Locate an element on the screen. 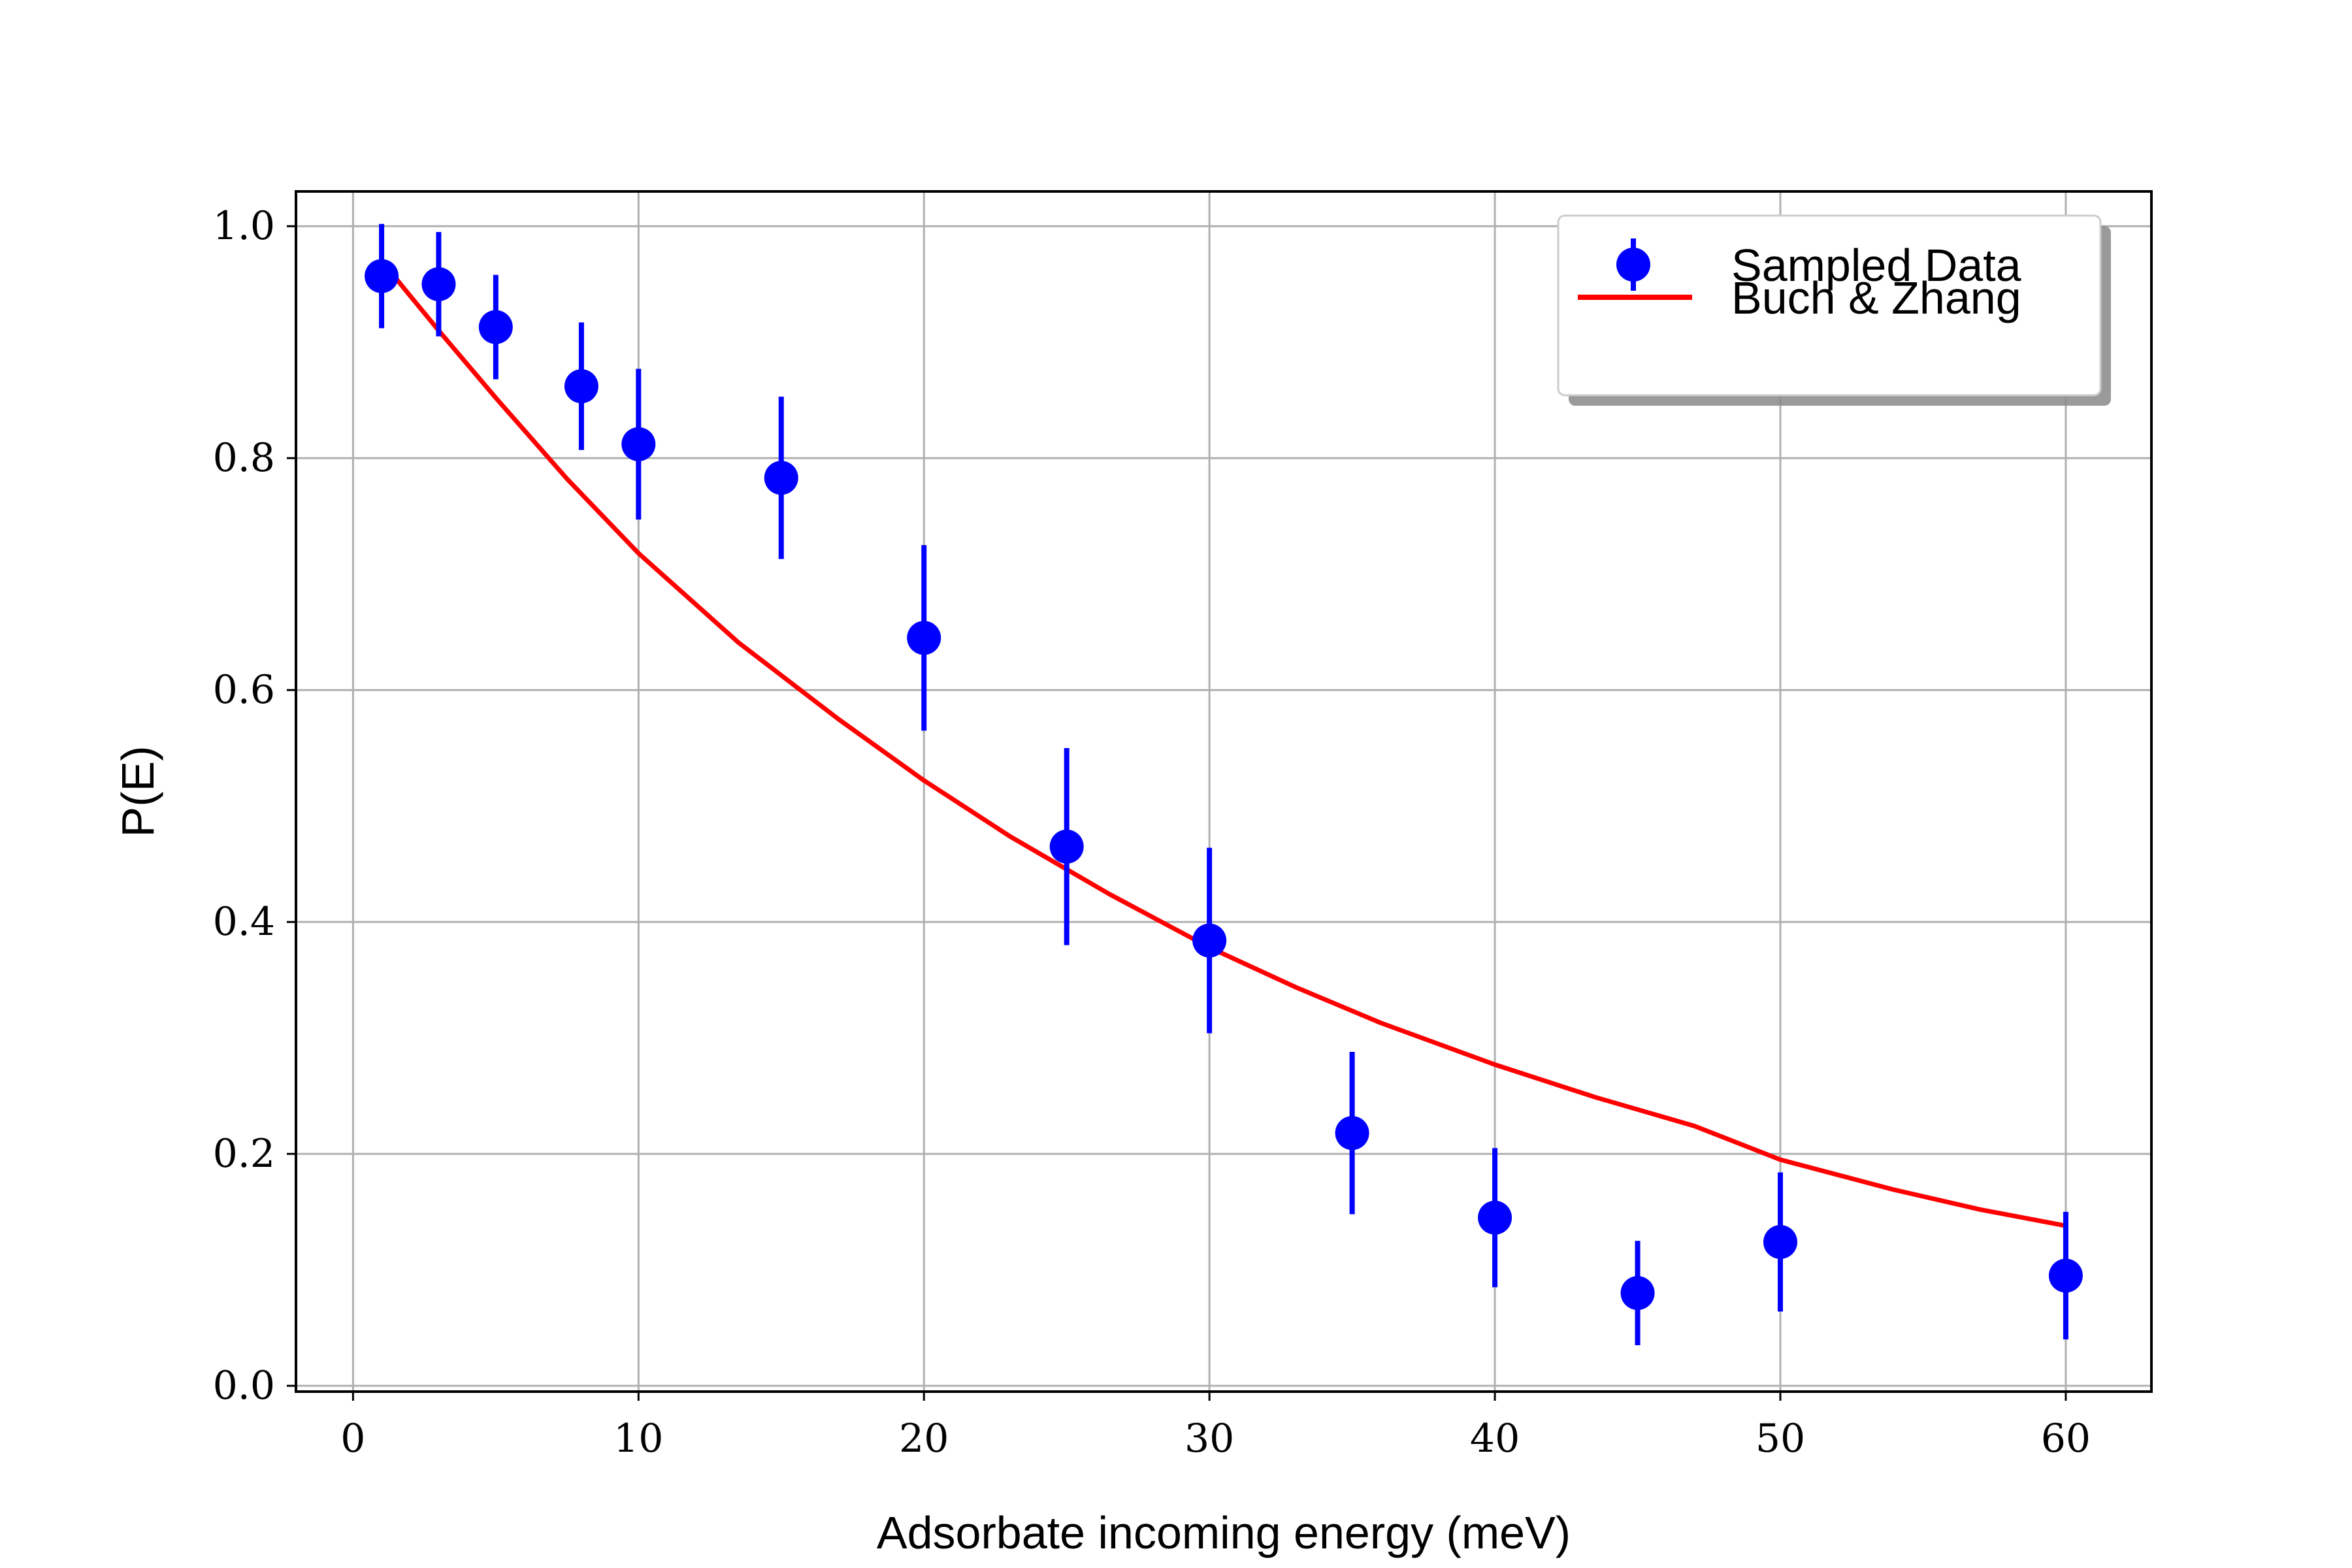 This screenshot has width=2352, height=1568. legend-box is located at coordinates (1829, 305).